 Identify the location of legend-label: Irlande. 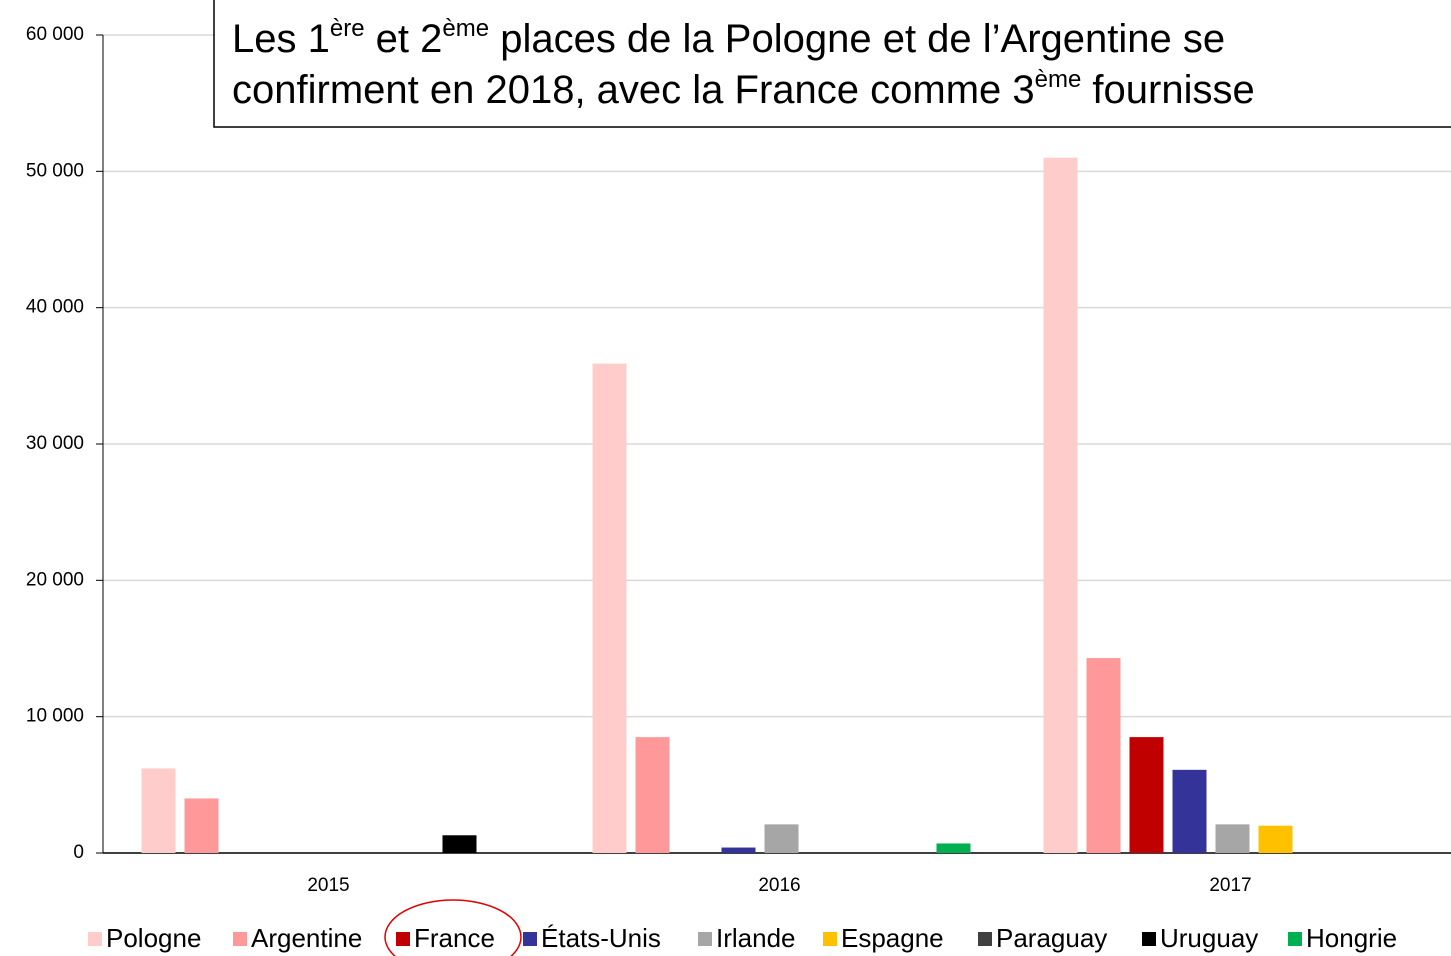
(756, 938).